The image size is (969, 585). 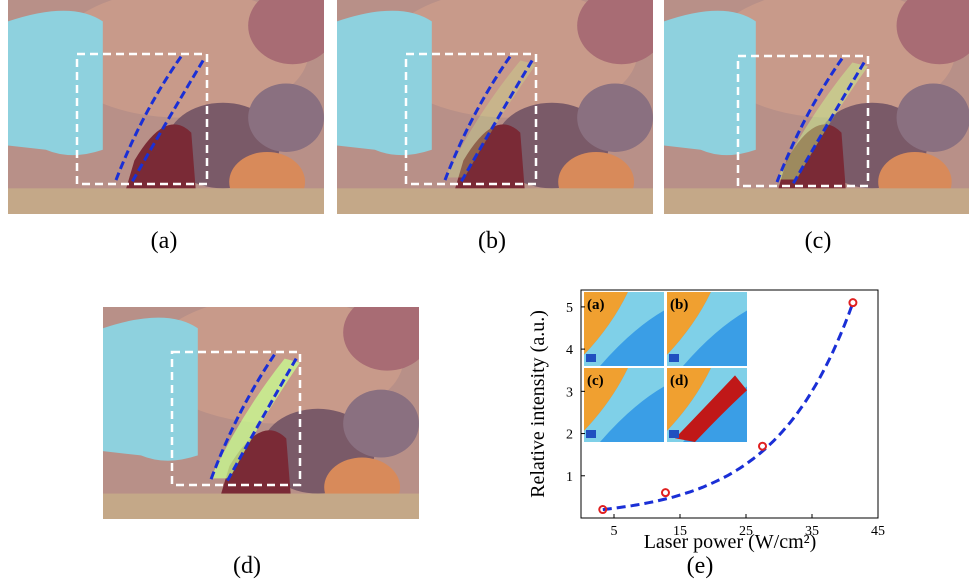 I want to click on surgery-photo-d, so click(x=261, y=413).